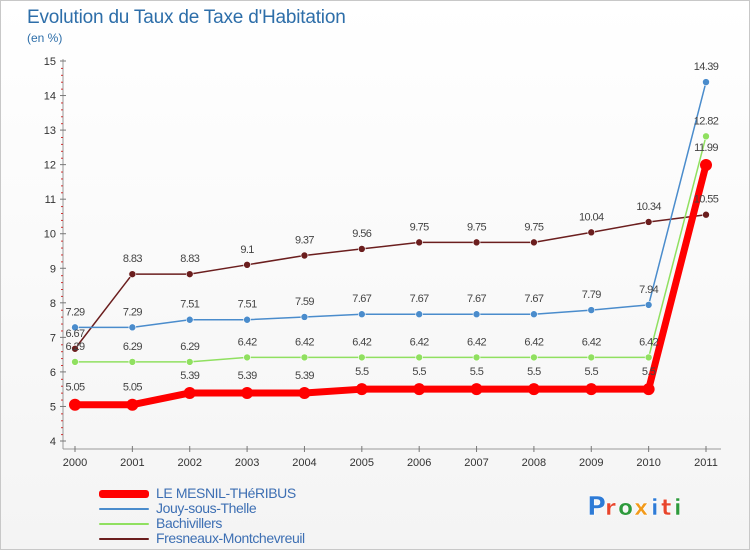  I want to click on data-label: 6.67, so click(74, 334).